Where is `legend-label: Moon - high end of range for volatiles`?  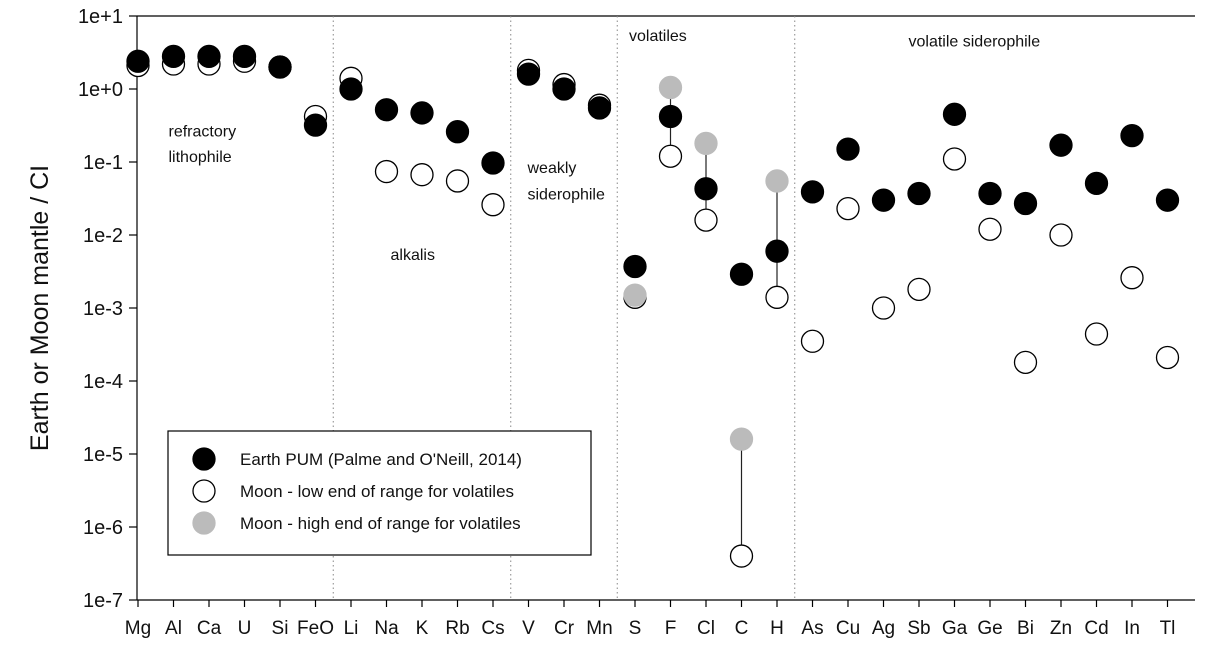
legend-label: Moon - high end of range for volatiles is located at coordinates (380, 523).